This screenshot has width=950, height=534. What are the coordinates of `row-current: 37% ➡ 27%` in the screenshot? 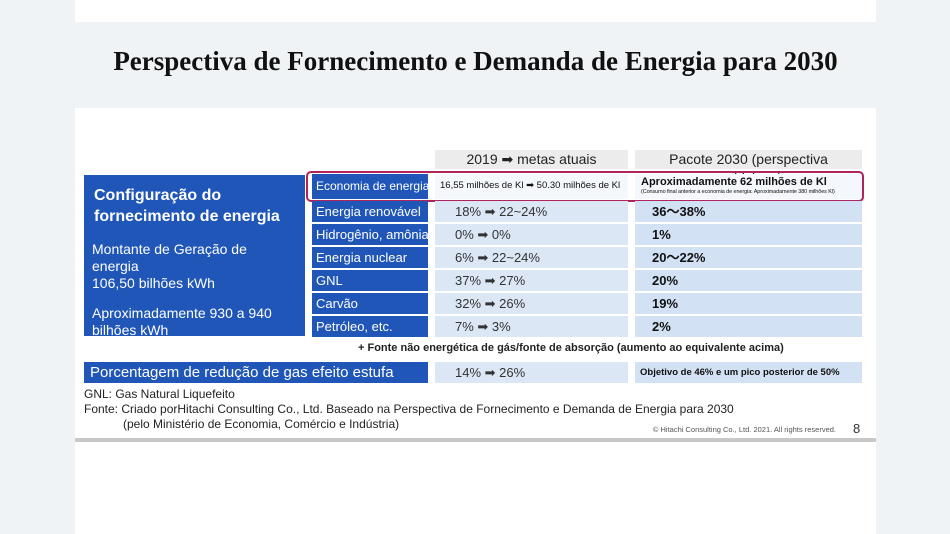 It's located at (531, 280).